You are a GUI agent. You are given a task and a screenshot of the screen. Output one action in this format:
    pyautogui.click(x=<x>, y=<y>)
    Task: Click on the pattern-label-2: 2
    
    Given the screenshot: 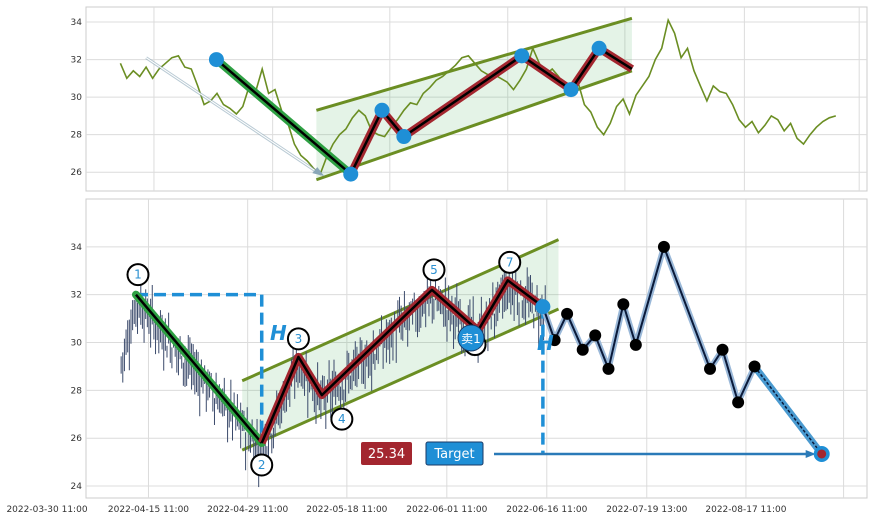 What is the action you would take?
    pyautogui.click(x=262, y=465)
    